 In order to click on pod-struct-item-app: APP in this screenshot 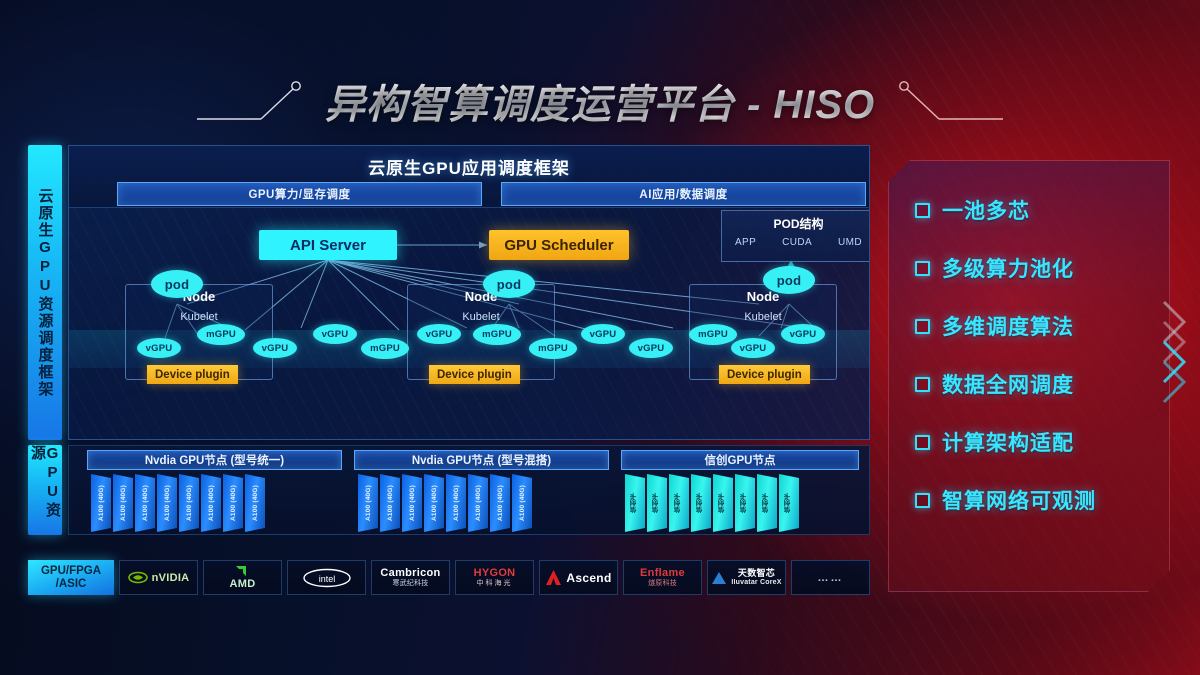, I will do `click(745, 242)`.